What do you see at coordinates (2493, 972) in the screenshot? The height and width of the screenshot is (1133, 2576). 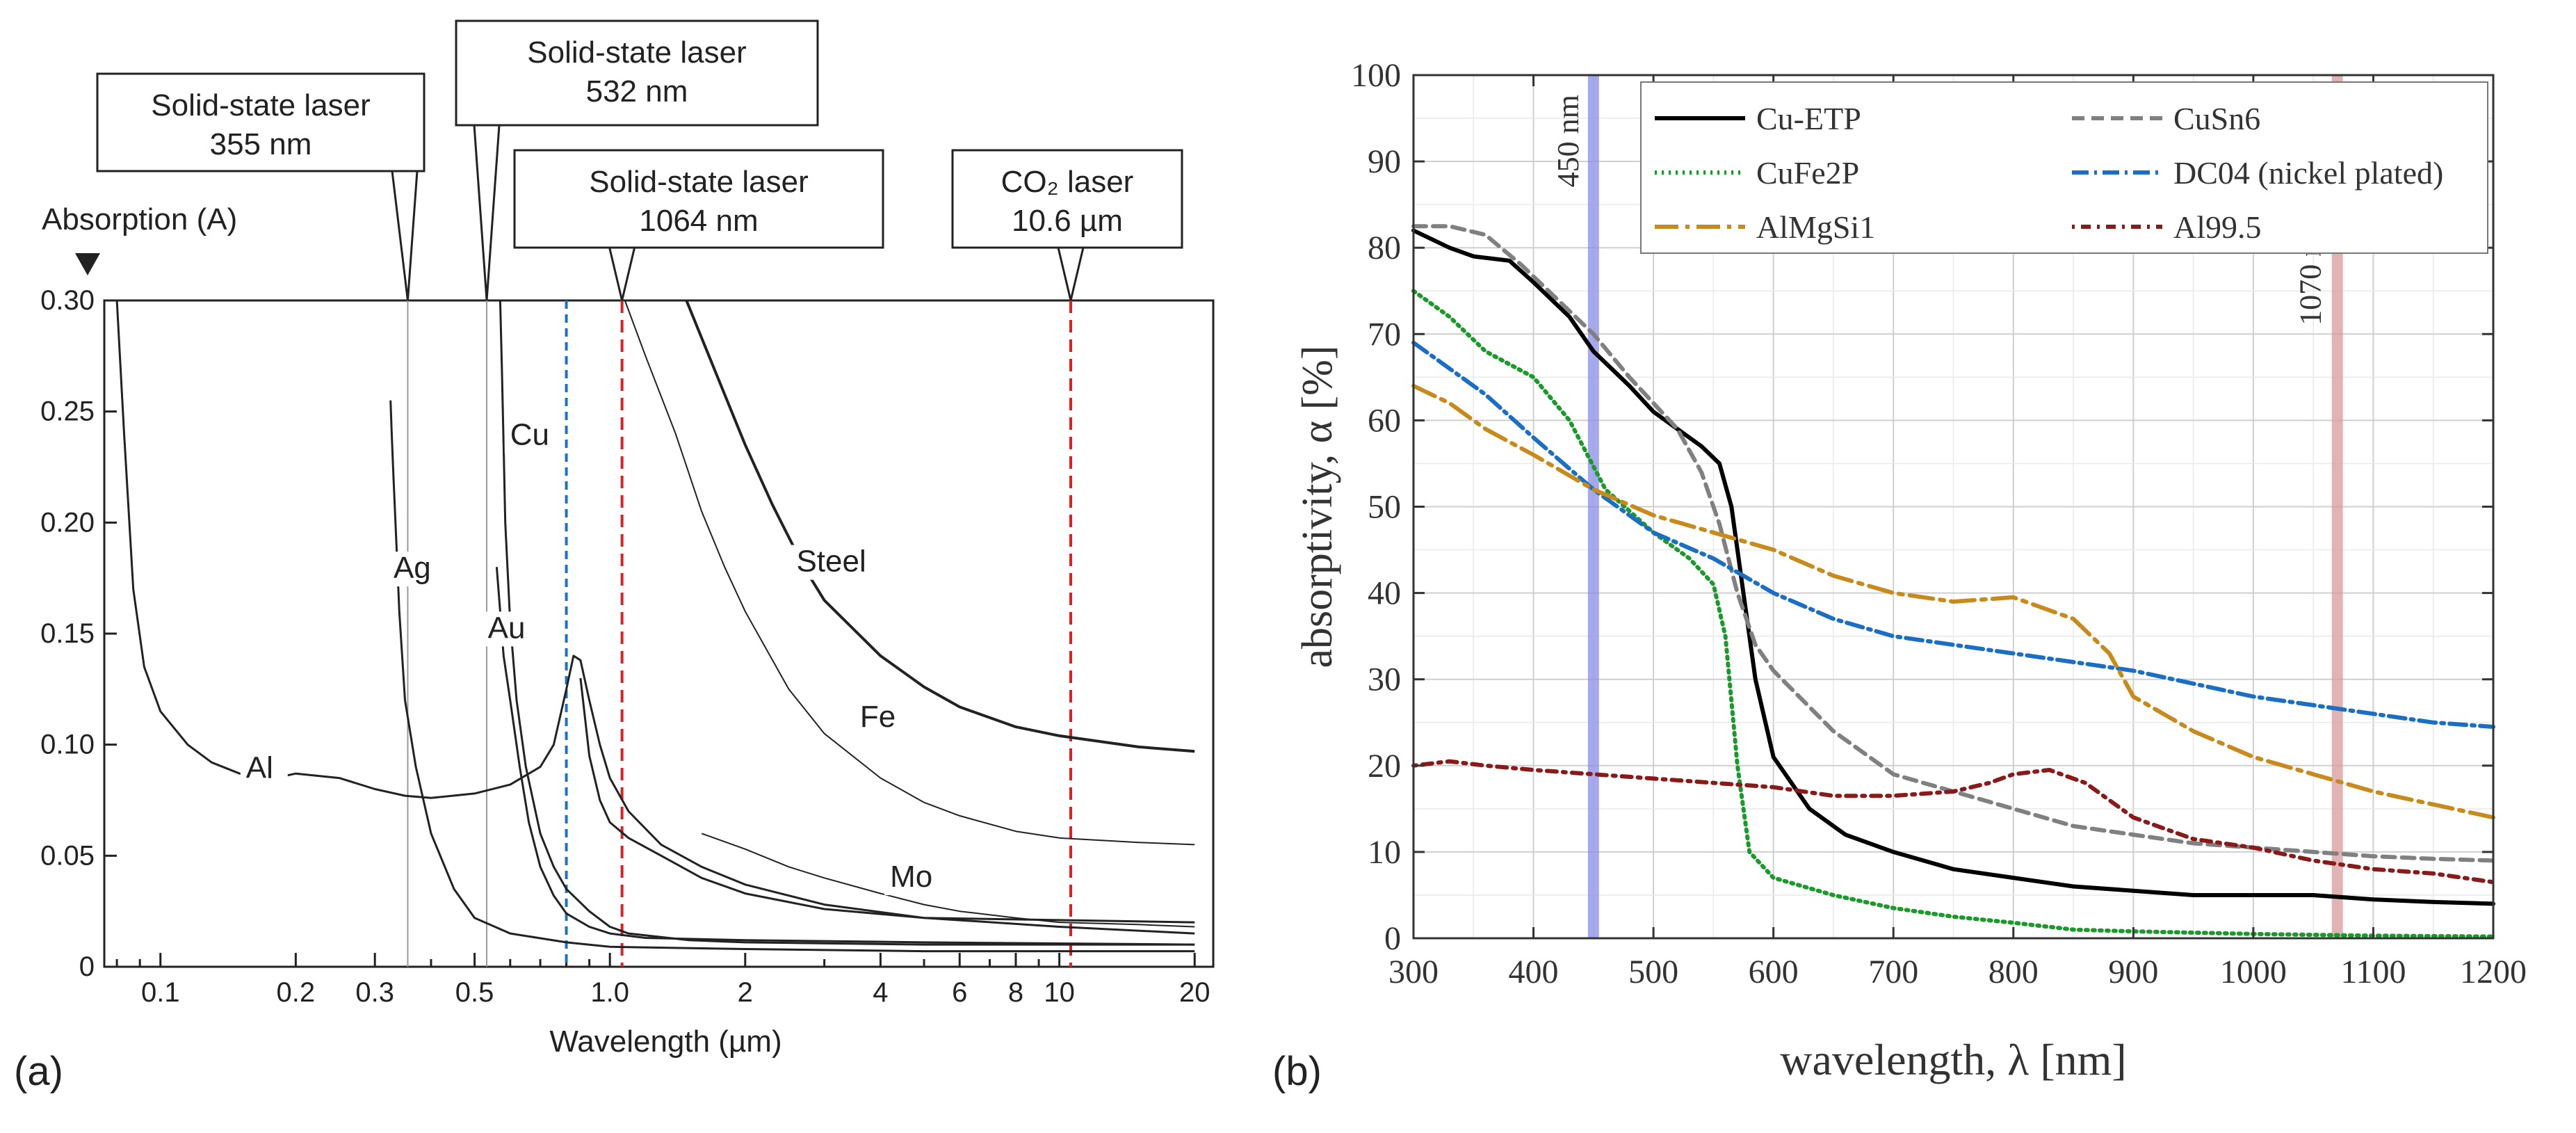 I see `x-tick-label-b: 1200` at bounding box center [2493, 972].